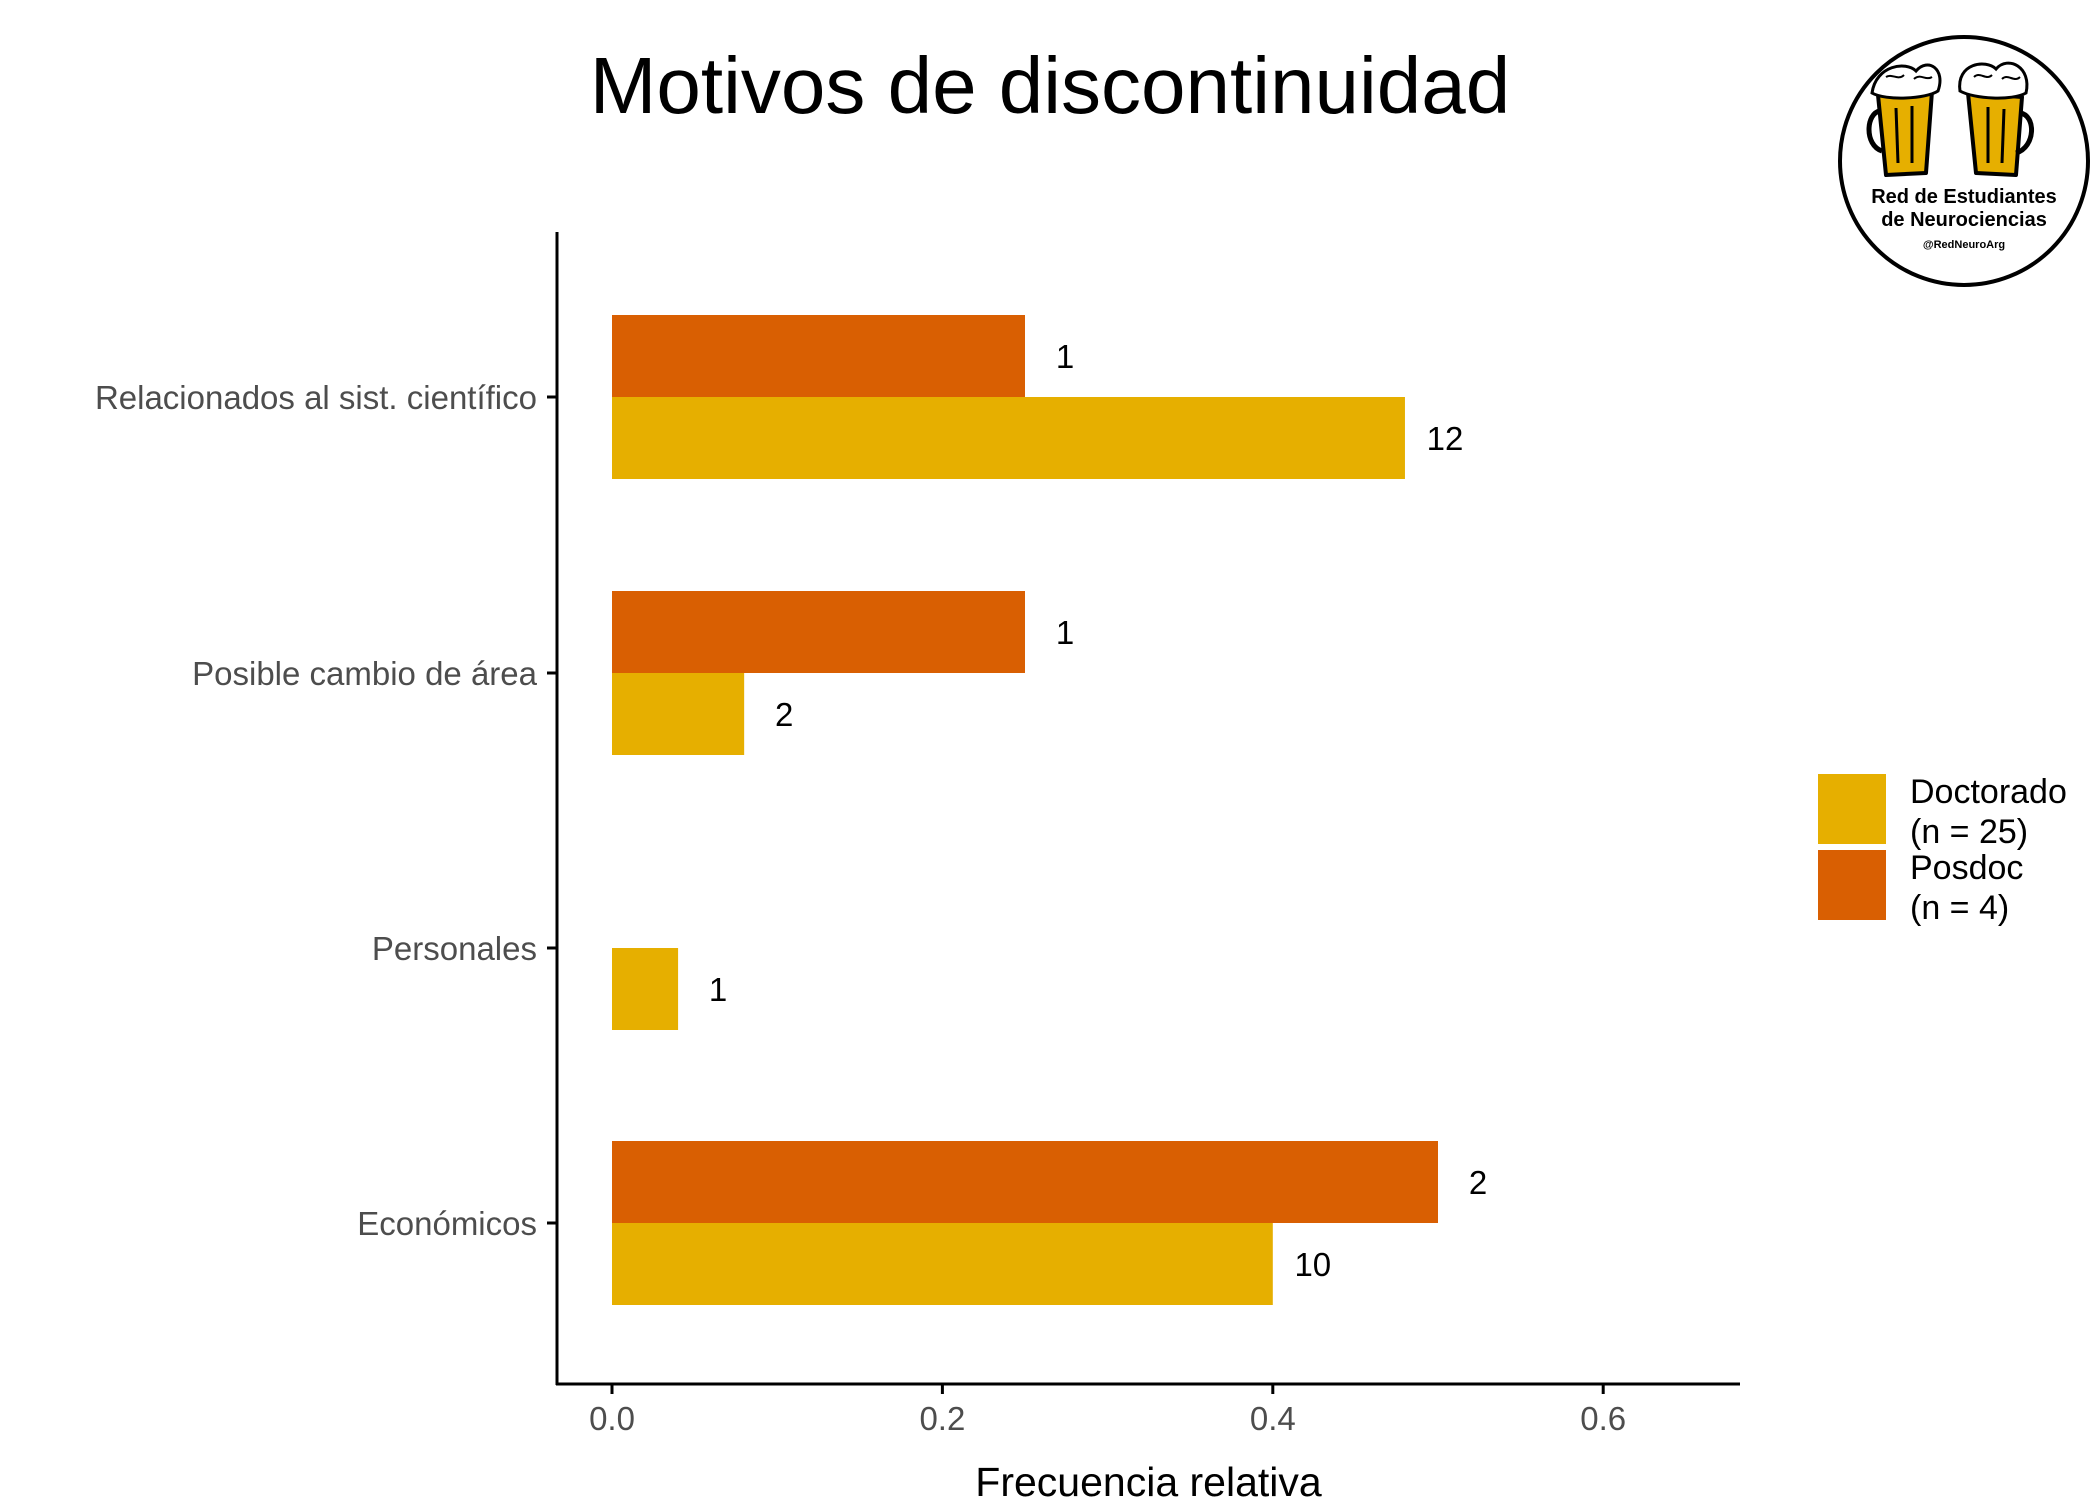 This screenshot has width=2100, height=1500. What do you see at coordinates (1273, 1418) in the screenshot?
I see `x-tick-label-2: 0.4` at bounding box center [1273, 1418].